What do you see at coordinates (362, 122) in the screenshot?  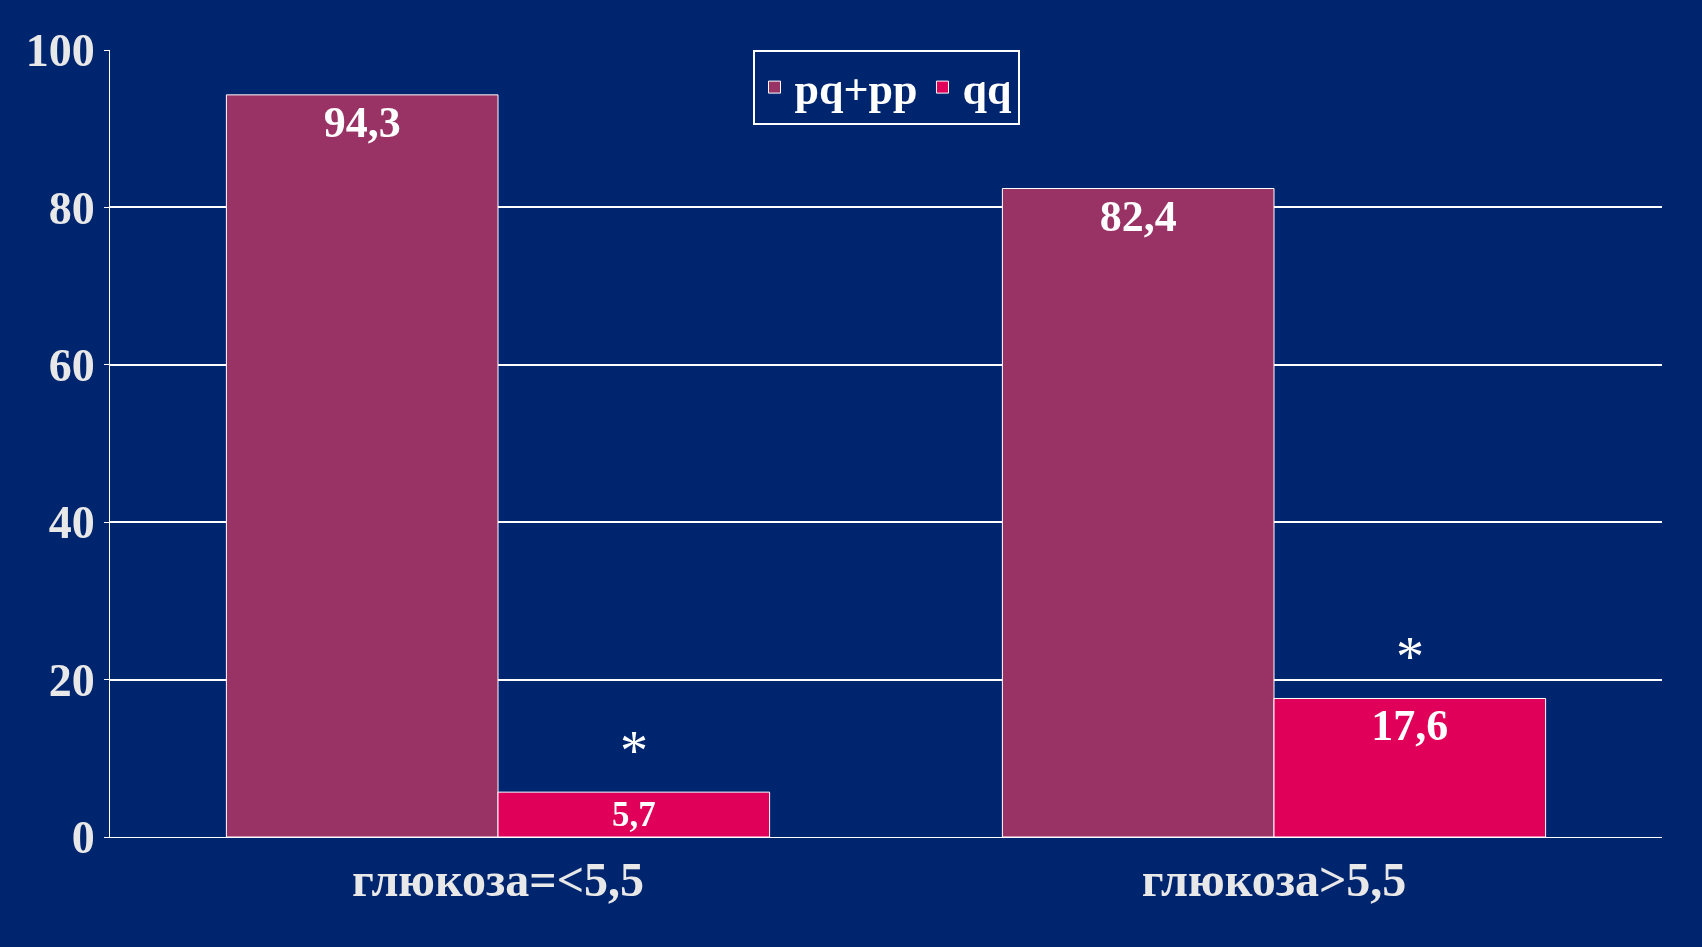 I see `text: 94,3` at bounding box center [362, 122].